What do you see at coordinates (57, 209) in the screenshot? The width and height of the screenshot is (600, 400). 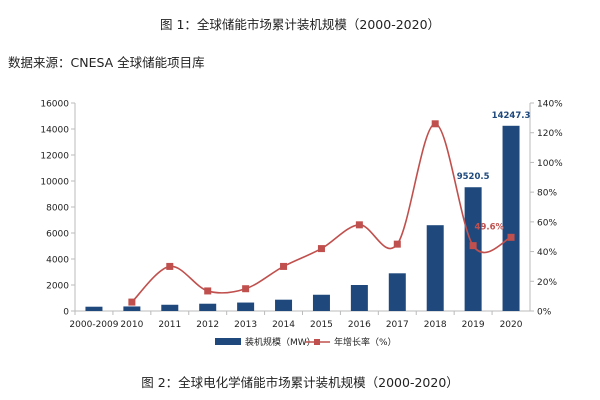 I see `left-tick-label: 8000` at bounding box center [57, 209].